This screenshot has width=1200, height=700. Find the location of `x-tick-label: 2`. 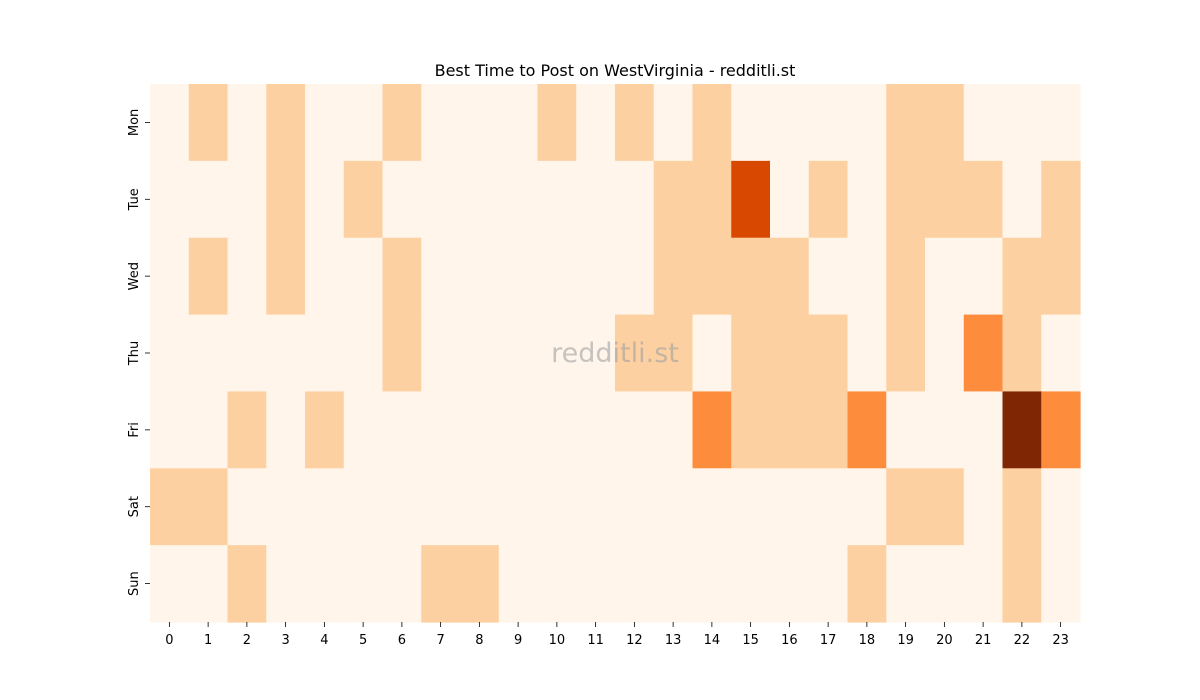

x-tick-label: 2 is located at coordinates (247, 640).